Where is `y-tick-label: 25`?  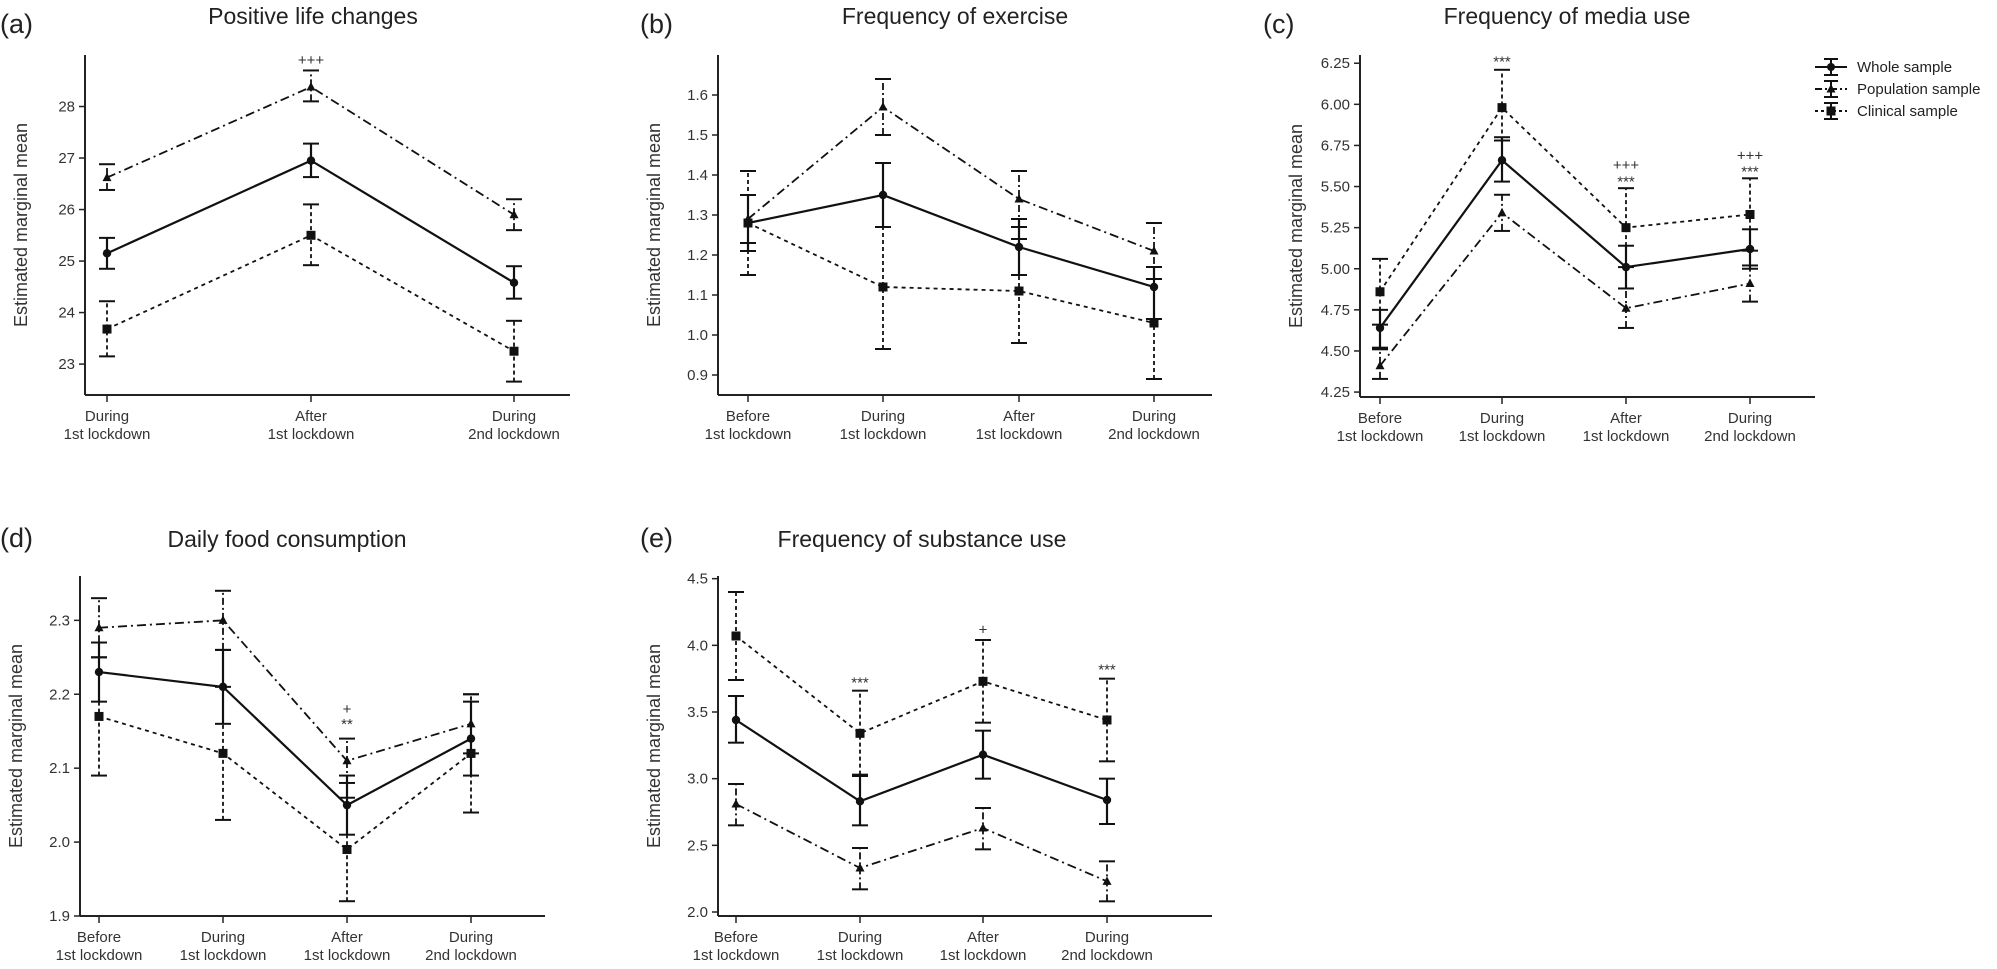
y-tick-label: 25 is located at coordinates (66, 261).